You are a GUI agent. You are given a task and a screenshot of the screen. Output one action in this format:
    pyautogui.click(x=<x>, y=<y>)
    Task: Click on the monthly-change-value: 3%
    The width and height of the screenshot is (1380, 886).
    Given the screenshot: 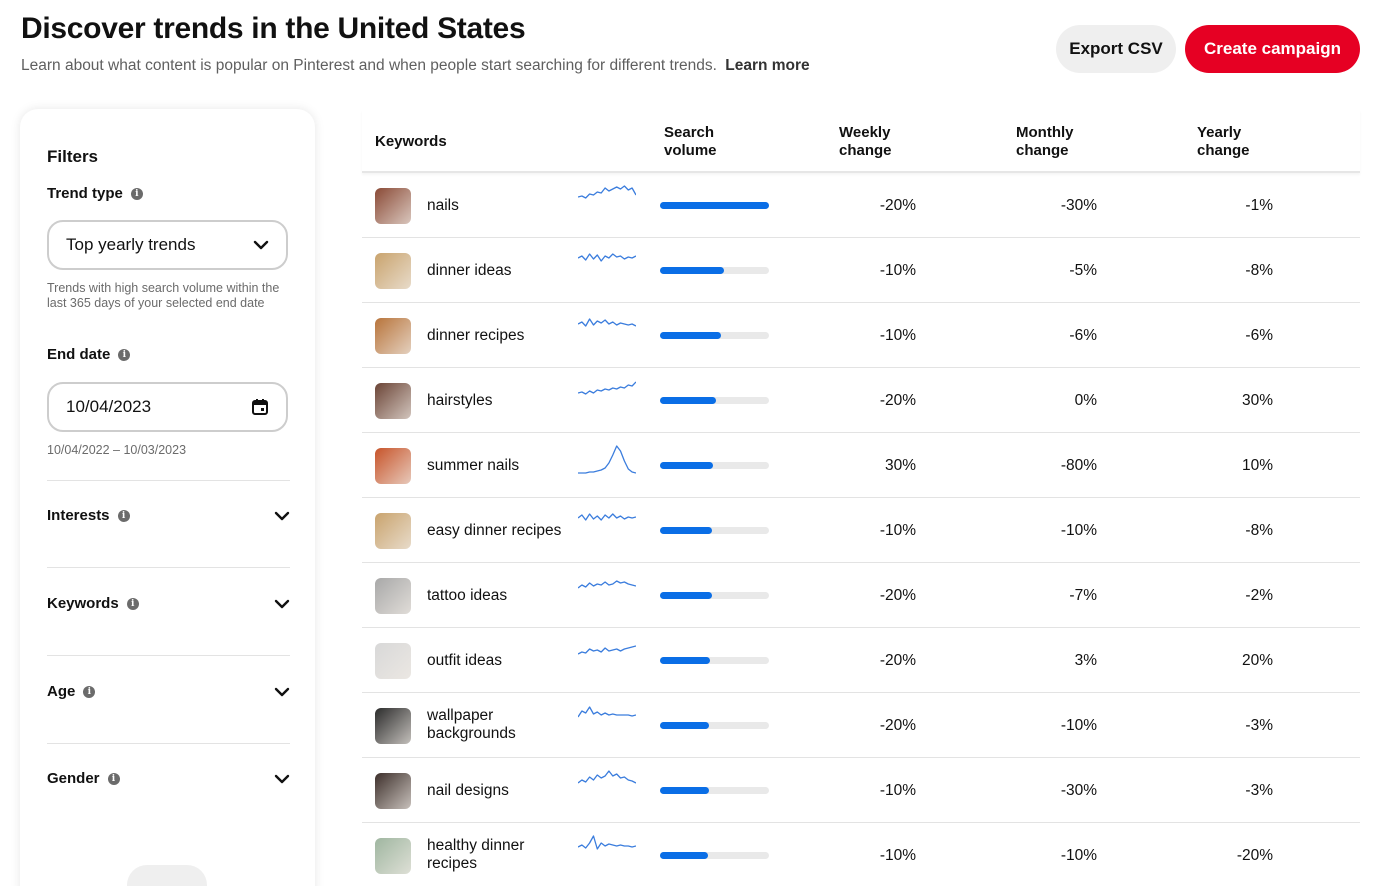 What is the action you would take?
    pyautogui.click(x=1085, y=660)
    